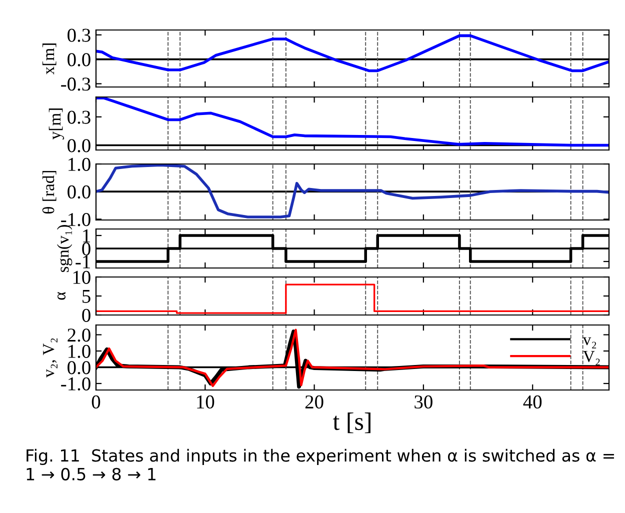 This screenshot has width=625, height=513. What do you see at coordinates (591, 358) in the screenshot?
I see `legend-label: V₂` at bounding box center [591, 358].